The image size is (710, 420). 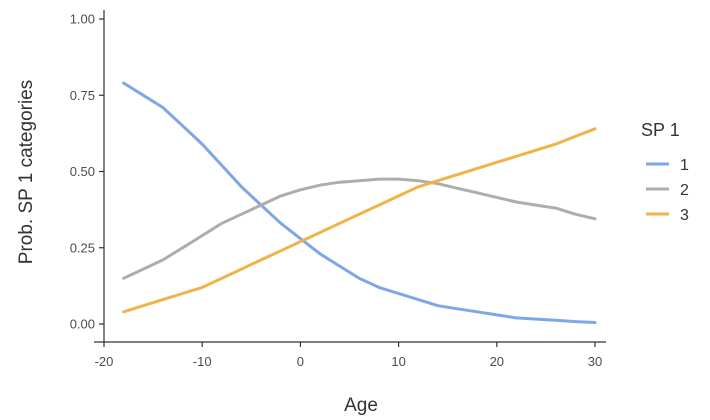 What do you see at coordinates (497, 361) in the screenshot?
I see `x-tick-label: 20` at bounding box center [497, 361].